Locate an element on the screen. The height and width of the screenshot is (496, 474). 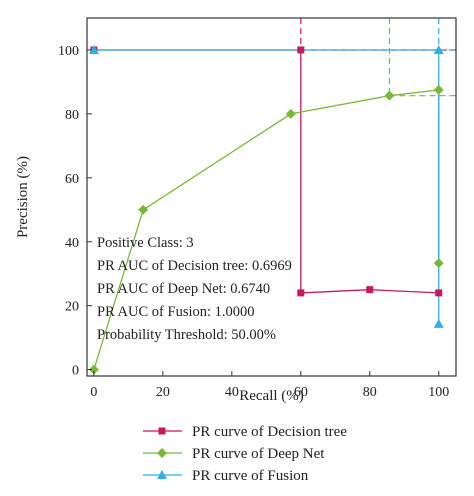
x-tick-label: 60 is located at coordinates (301, 392).